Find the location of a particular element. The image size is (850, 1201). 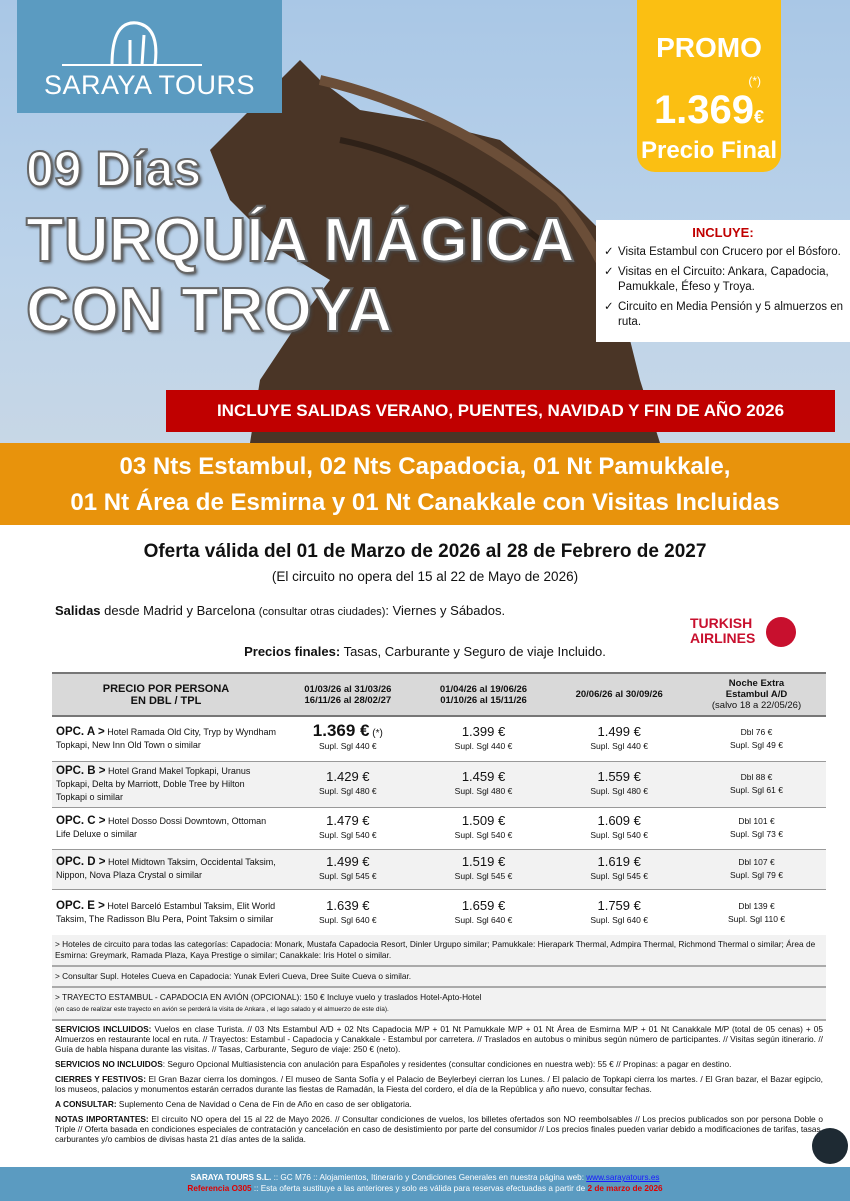

price: 1.479 € is located at coordinates (348, 820).